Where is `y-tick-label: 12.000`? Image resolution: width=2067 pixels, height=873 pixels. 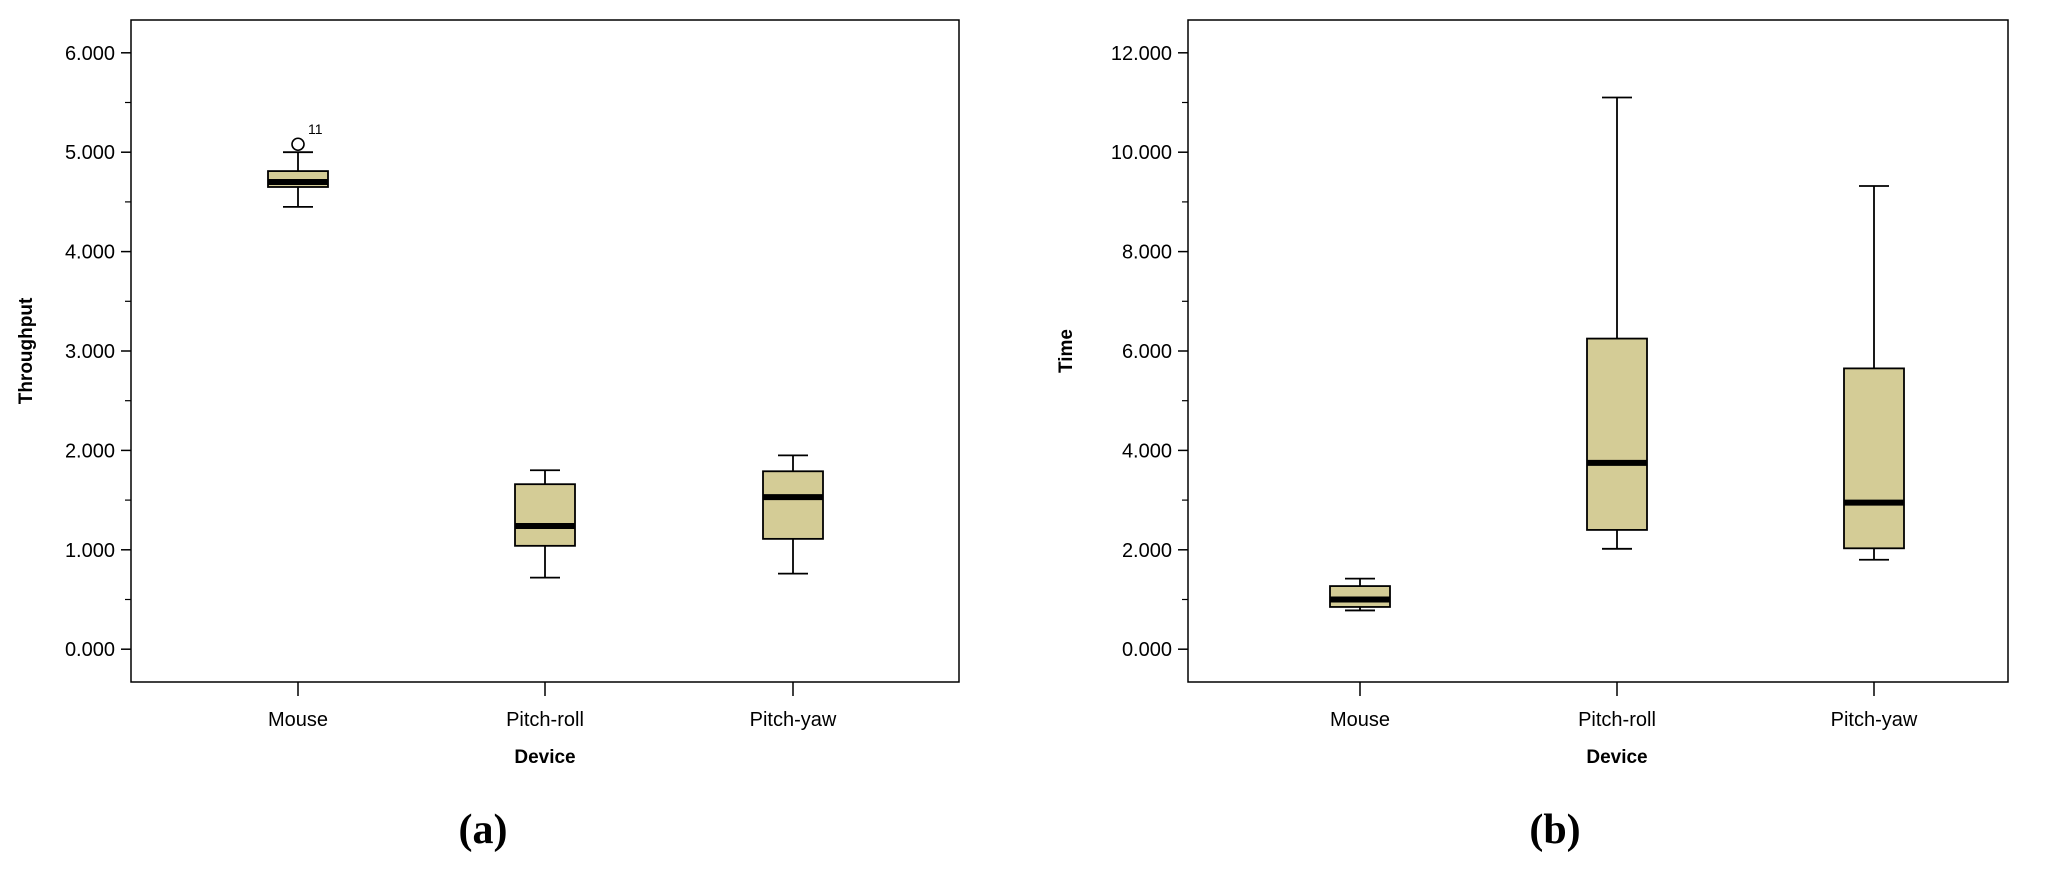 y-tick-label: 12.000 is located at coordinates (1141, 54).